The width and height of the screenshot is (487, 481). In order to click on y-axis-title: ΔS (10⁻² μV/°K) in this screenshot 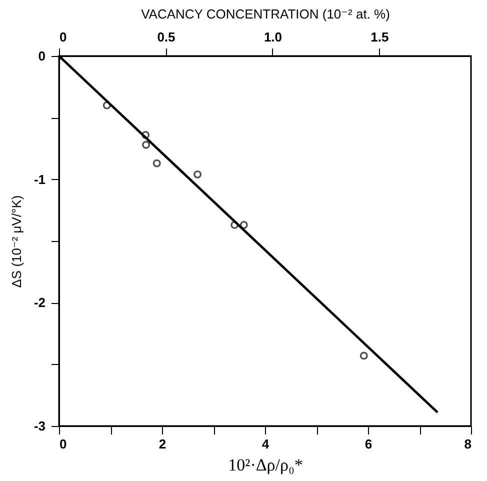, I will do `click(16, 241)`.